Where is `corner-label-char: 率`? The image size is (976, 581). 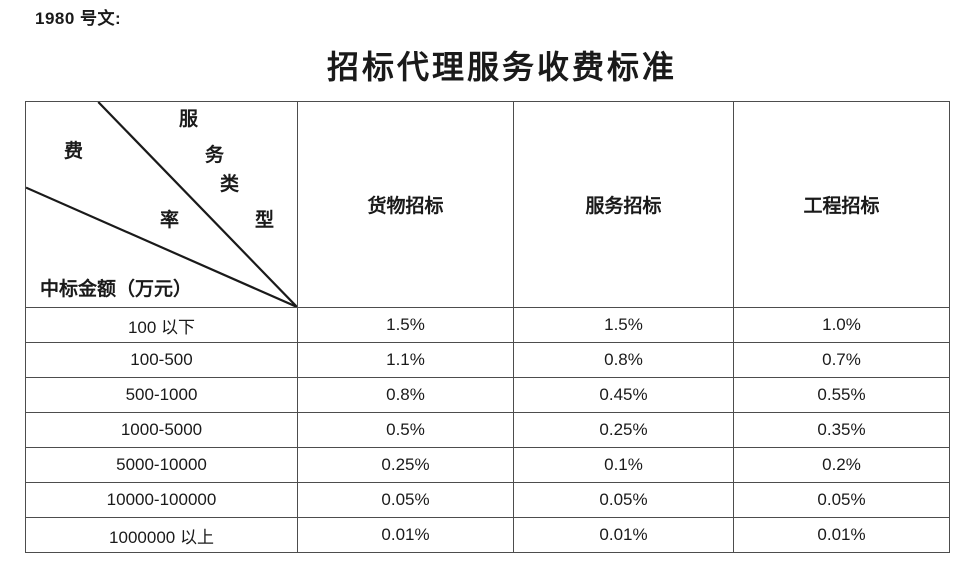 corner-label-char: 率 is located at coordinates (170, 220).